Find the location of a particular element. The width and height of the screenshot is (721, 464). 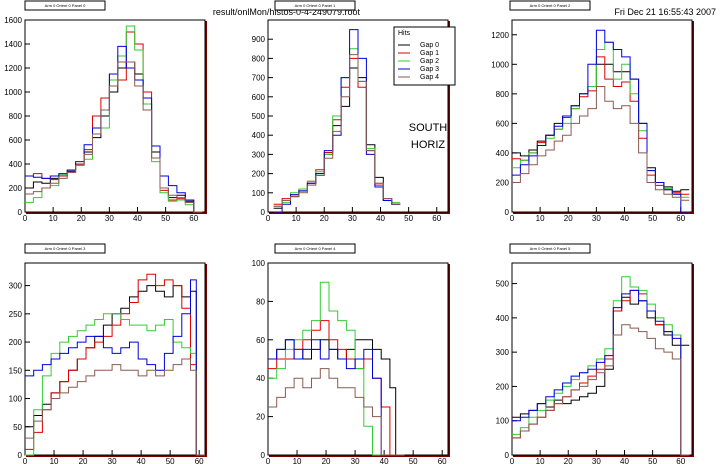

legend: Hits Gap 0 Gap 1 Gap 2 Gap 3 Gap 4 is located at coordinates (424, 56).